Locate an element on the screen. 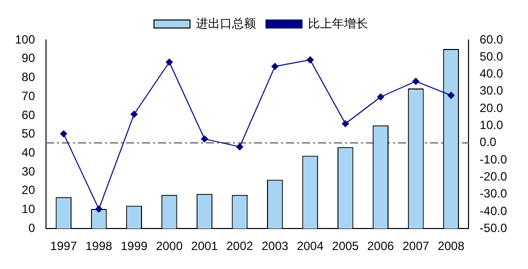 Image resolution: width=528 pixels, height=269 pixels. y2-tick-label: -40.0 is located at coordinates (494, 211).